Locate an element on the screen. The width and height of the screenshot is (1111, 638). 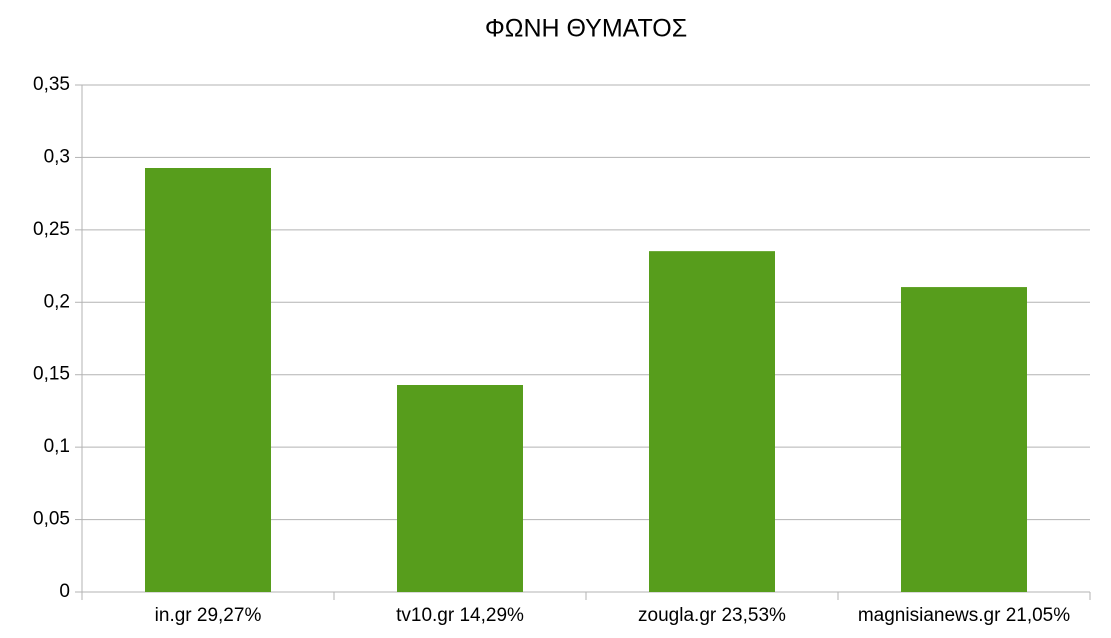
x-tick-label: tv10.gr 14,29% is located at coordinates (460, 615).